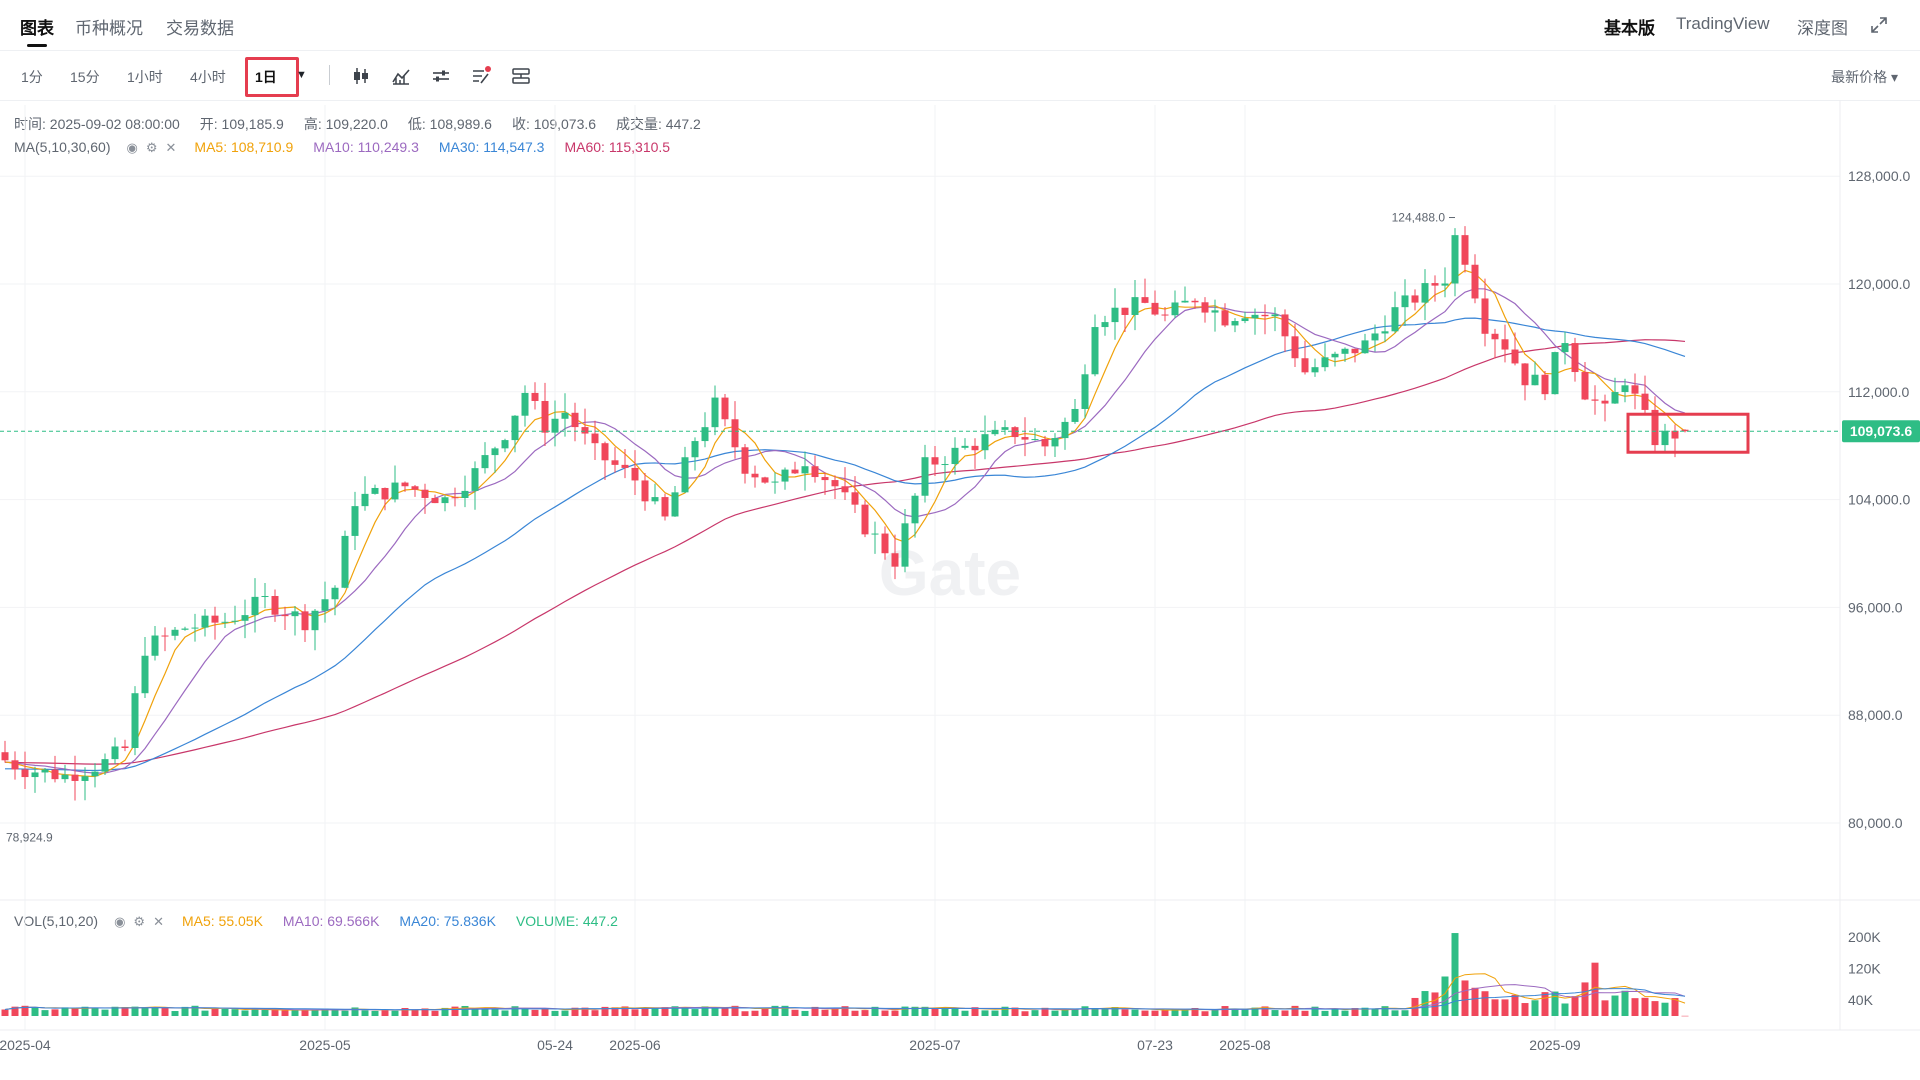 The width and height of the screenshot is (1920, 1080). What do you see at coordinates (266, 77) in the screenshot?
I see `interval-1d: 1日` at bounding box center [266, 77].